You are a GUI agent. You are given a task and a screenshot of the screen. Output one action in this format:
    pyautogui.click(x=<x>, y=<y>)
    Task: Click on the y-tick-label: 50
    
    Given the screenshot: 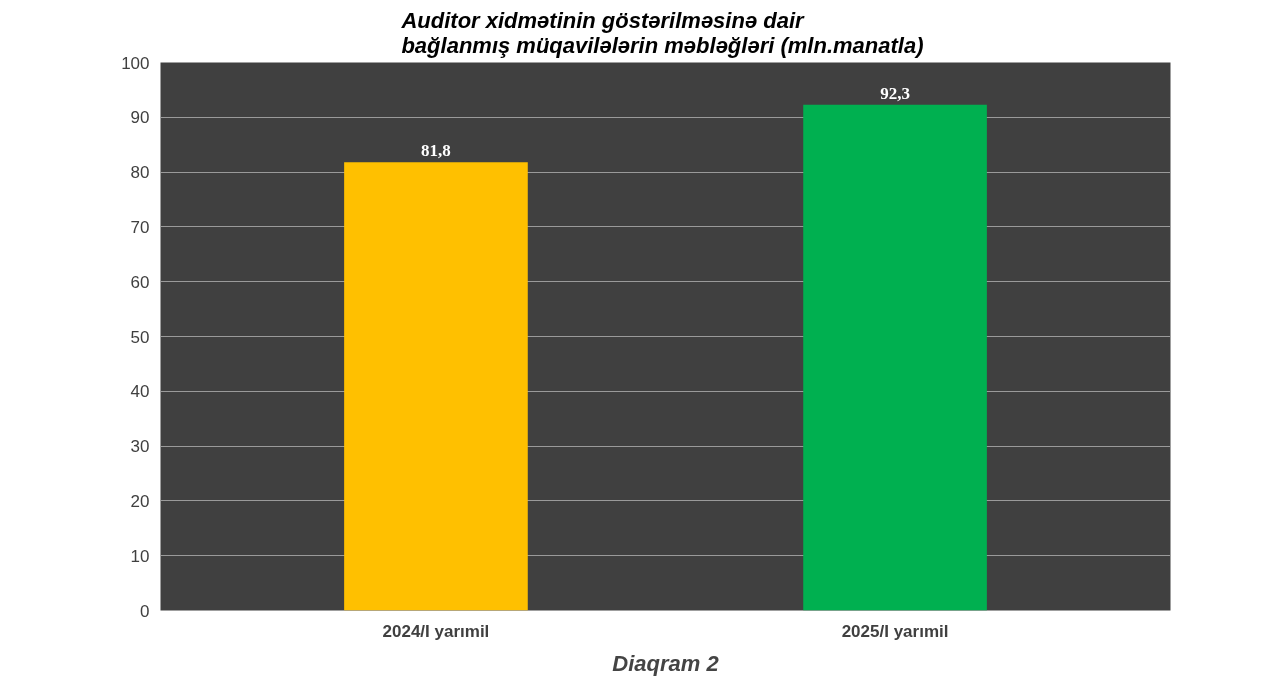 What is the action you would take?
    pyautogui.click(x=140, y=337)
    